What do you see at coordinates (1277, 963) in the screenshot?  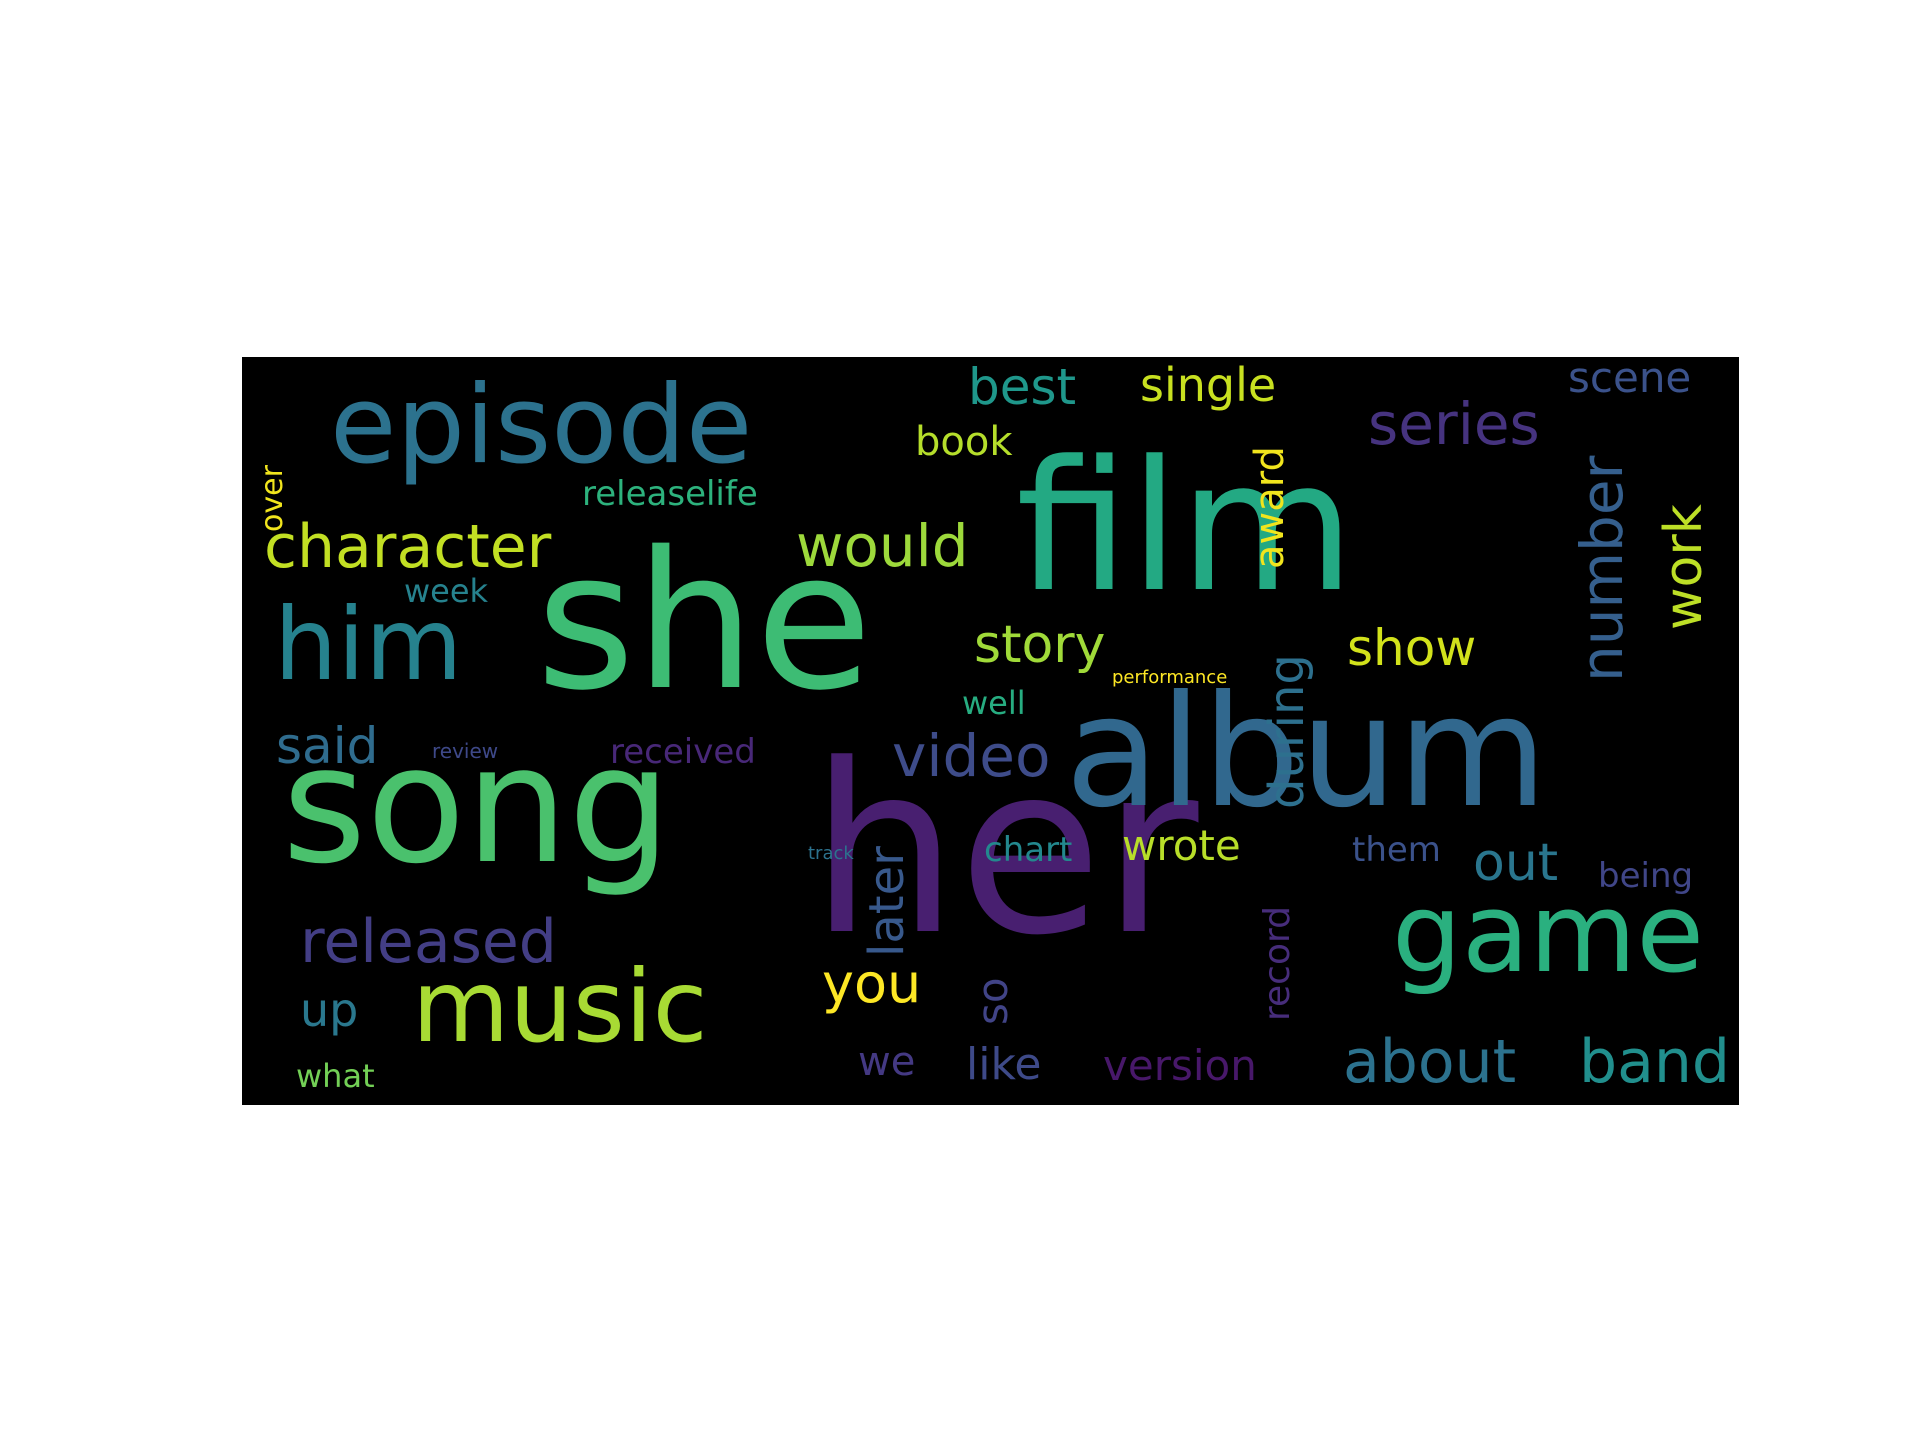 I see `word-record: record` at bounding box center [1277, 963].